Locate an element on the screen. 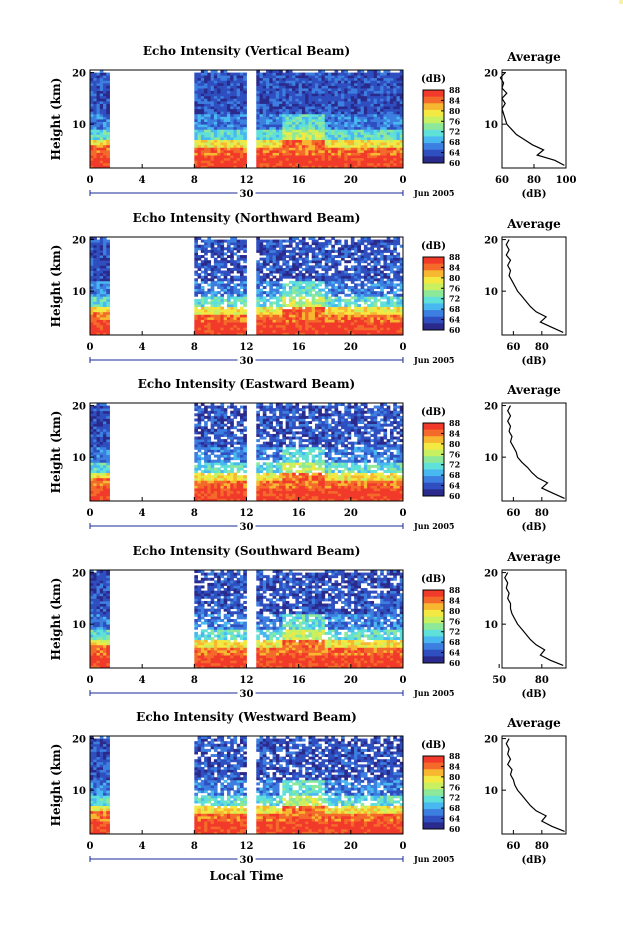 This screenshot has height=933, width=623. x-tick-label: 12 is located at coordinates (247, 347).